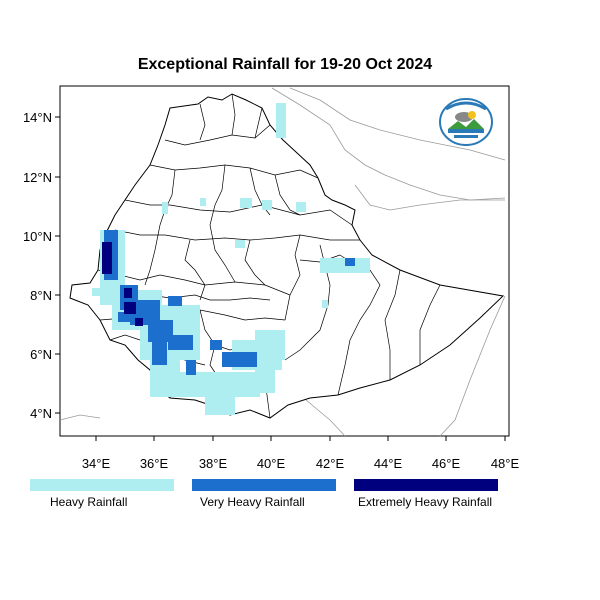  Describe the element at coordinates (96, 463) in the screenshot. I see `x-tick-label: 34°E` at that location.